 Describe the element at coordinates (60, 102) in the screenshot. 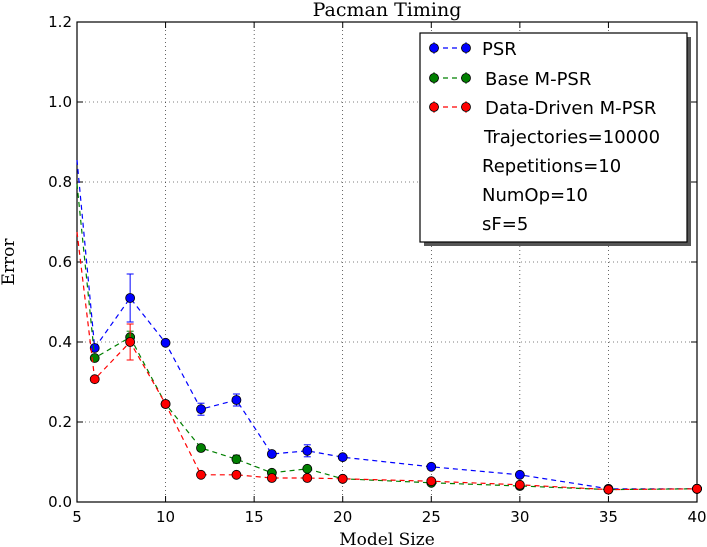

I see `y-tick-label: 1.0` at that location.